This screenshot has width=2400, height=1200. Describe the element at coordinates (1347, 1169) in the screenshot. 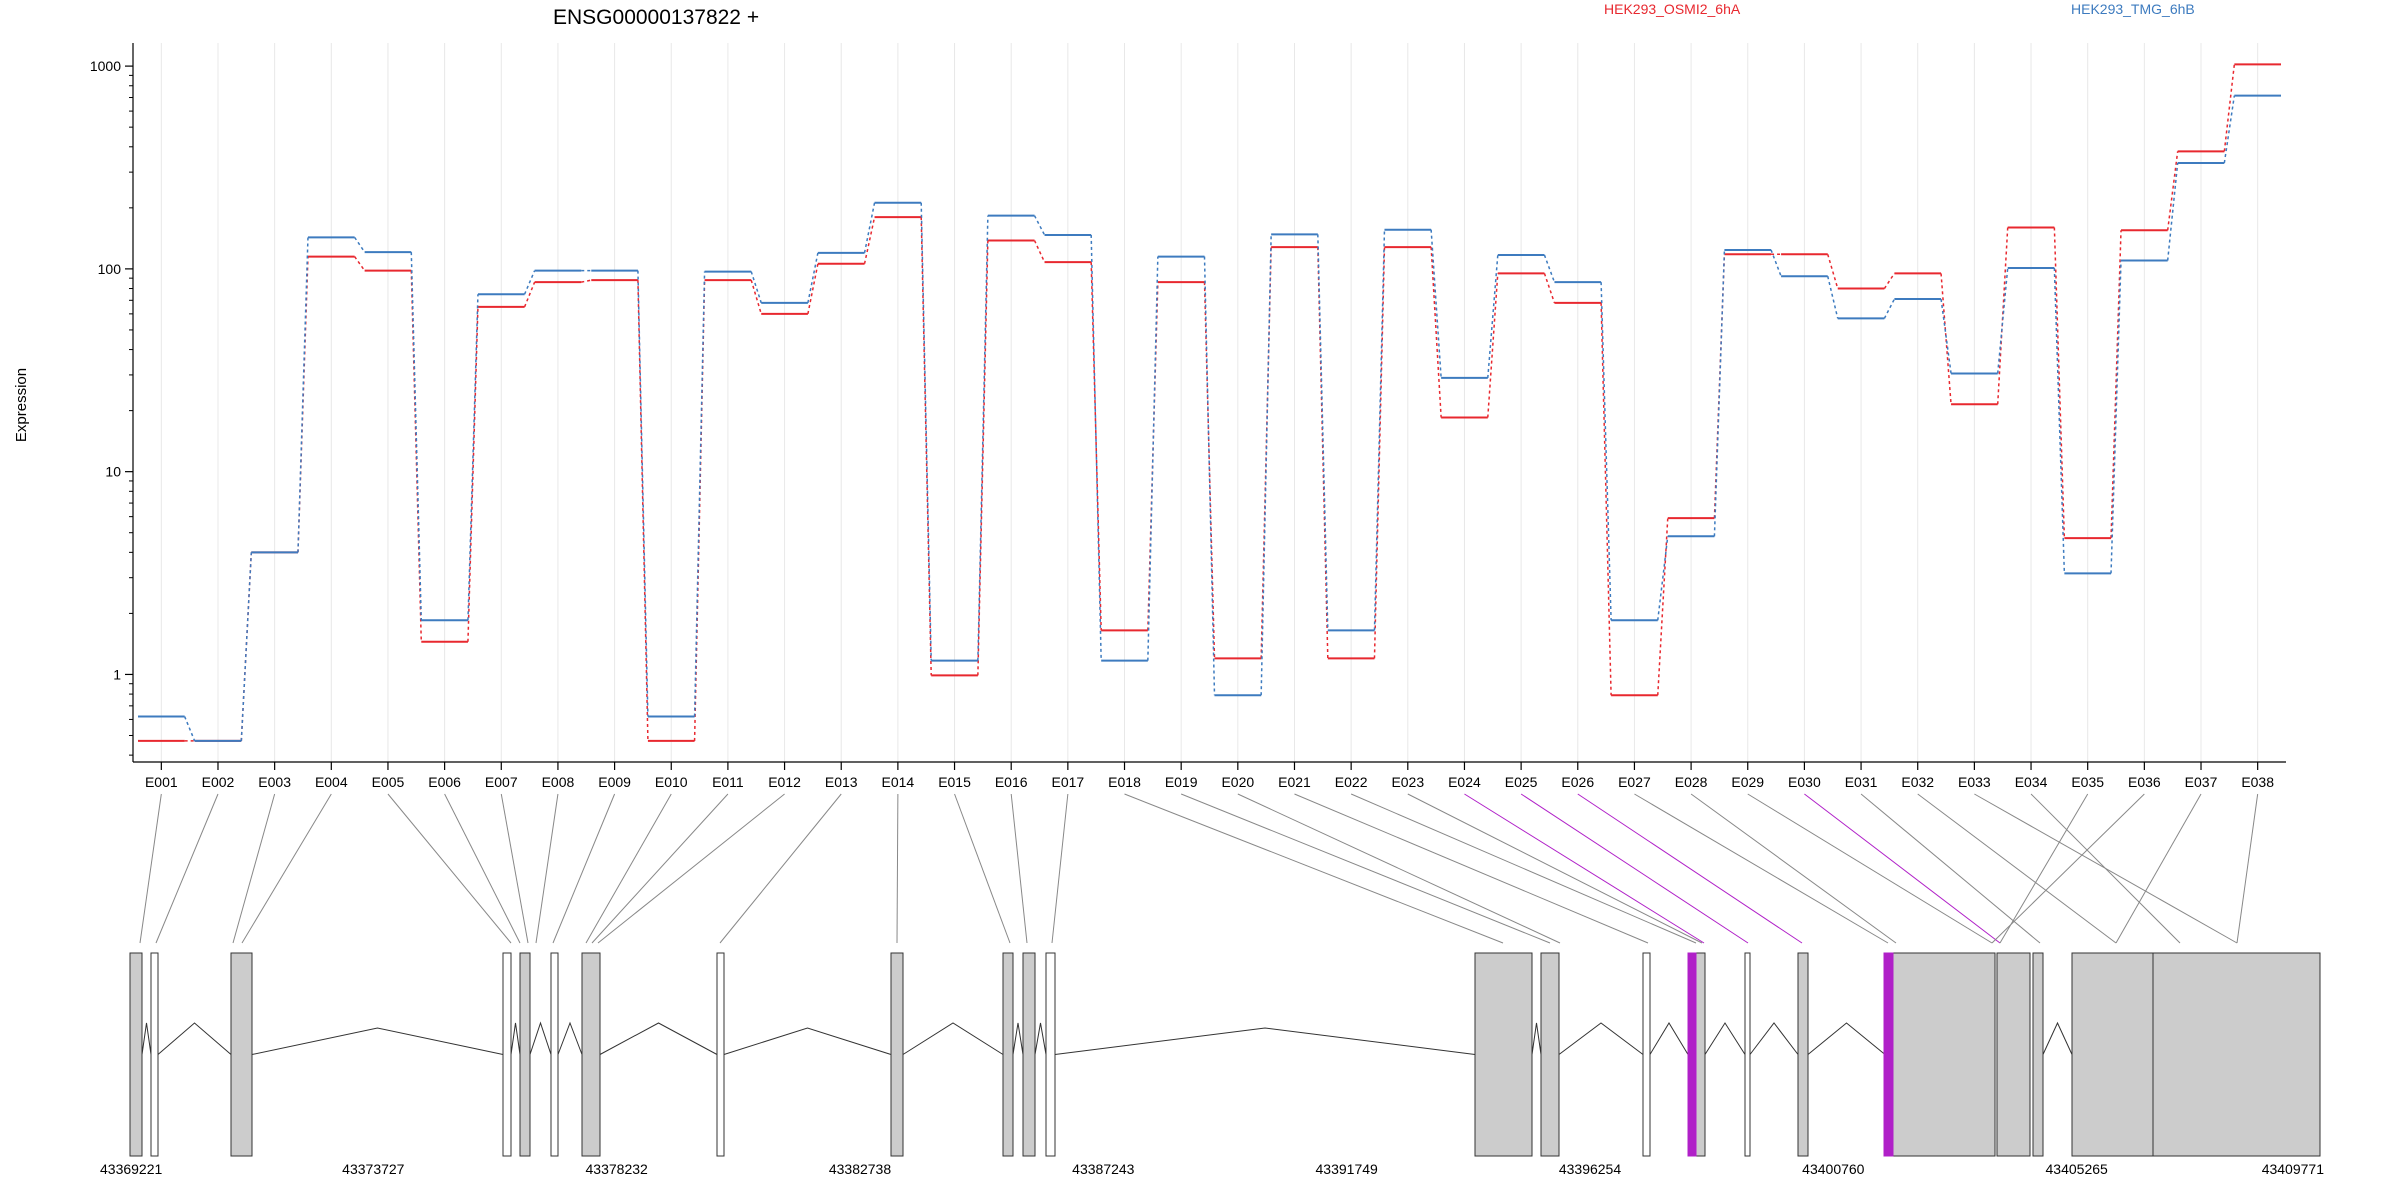

I see `genomic-coordinate-label: 43391749` at that location.